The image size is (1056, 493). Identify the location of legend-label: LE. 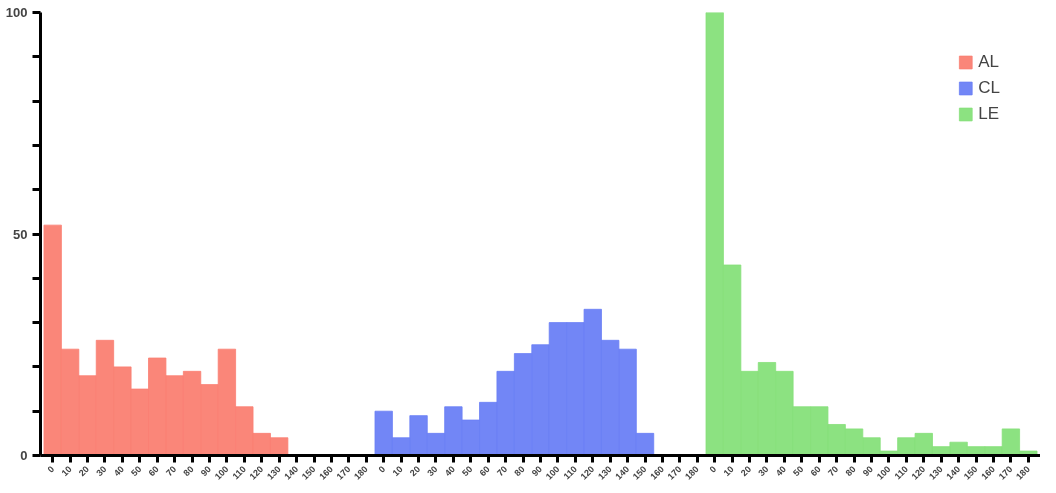
(989, 114).